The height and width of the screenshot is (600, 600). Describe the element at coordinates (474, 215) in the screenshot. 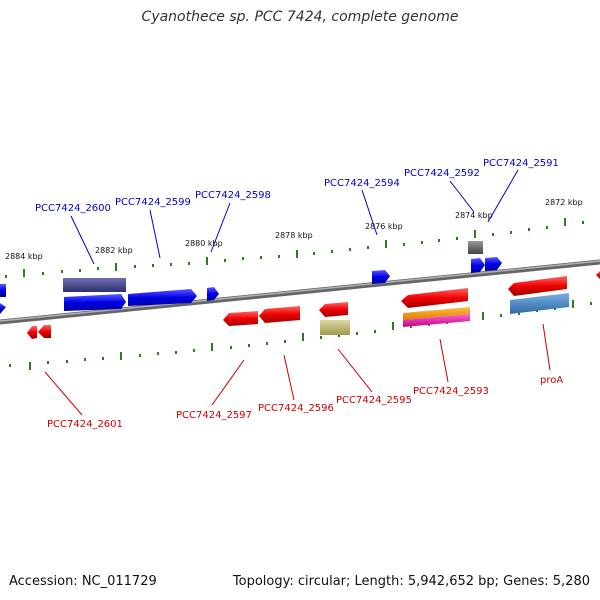

I see `tick-label: 2874 kbp` at that location.